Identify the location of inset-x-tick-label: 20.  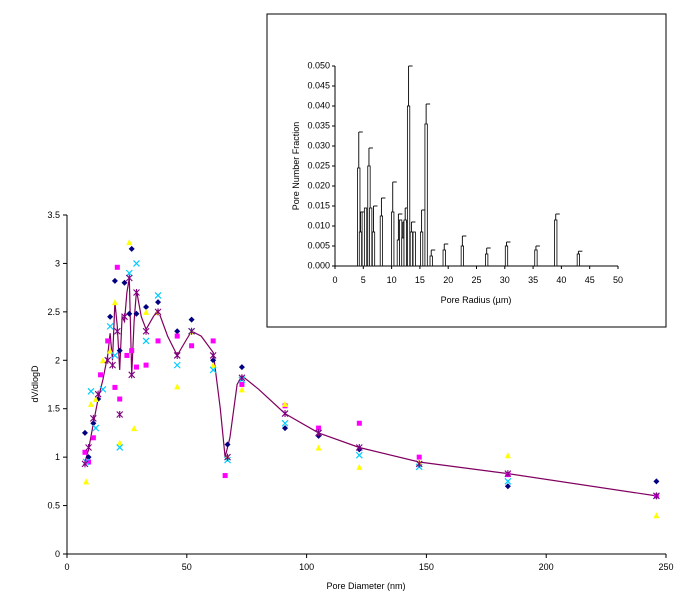
(448, 280).